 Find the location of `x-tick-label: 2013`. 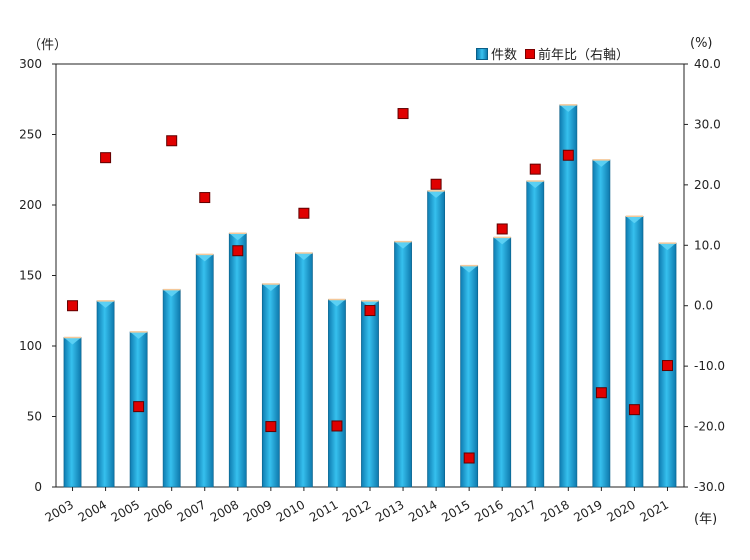

x-tick-label: 2013 is located at coordinates (389, 510).